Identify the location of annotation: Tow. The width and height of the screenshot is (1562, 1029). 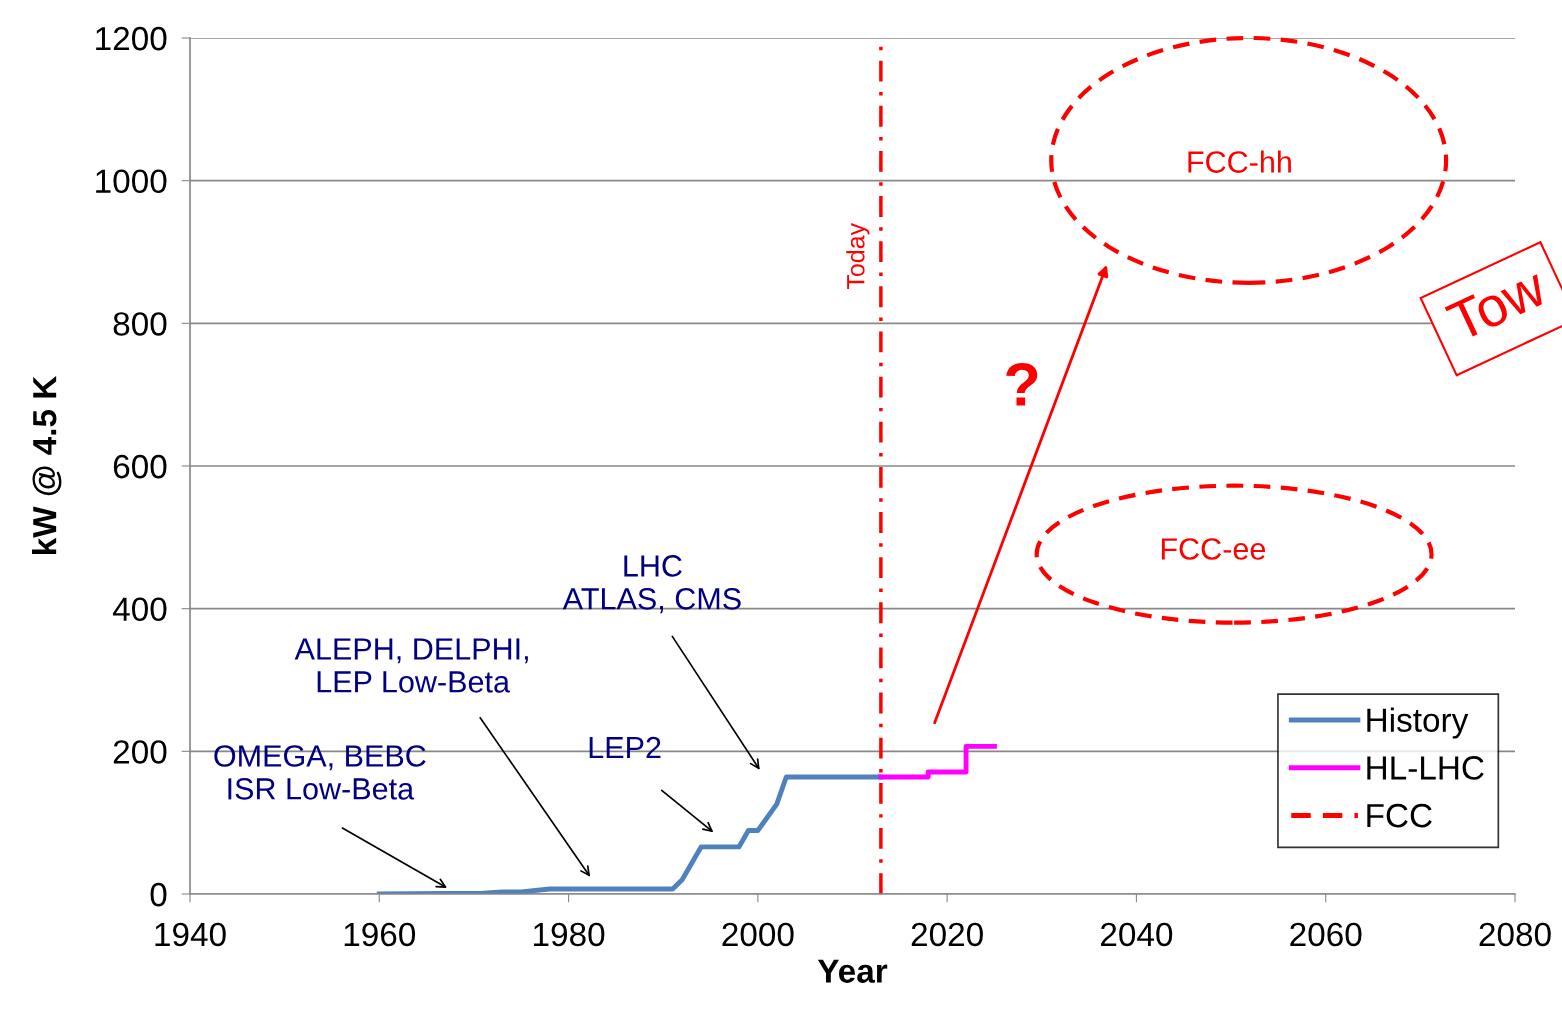
(1497, 304).